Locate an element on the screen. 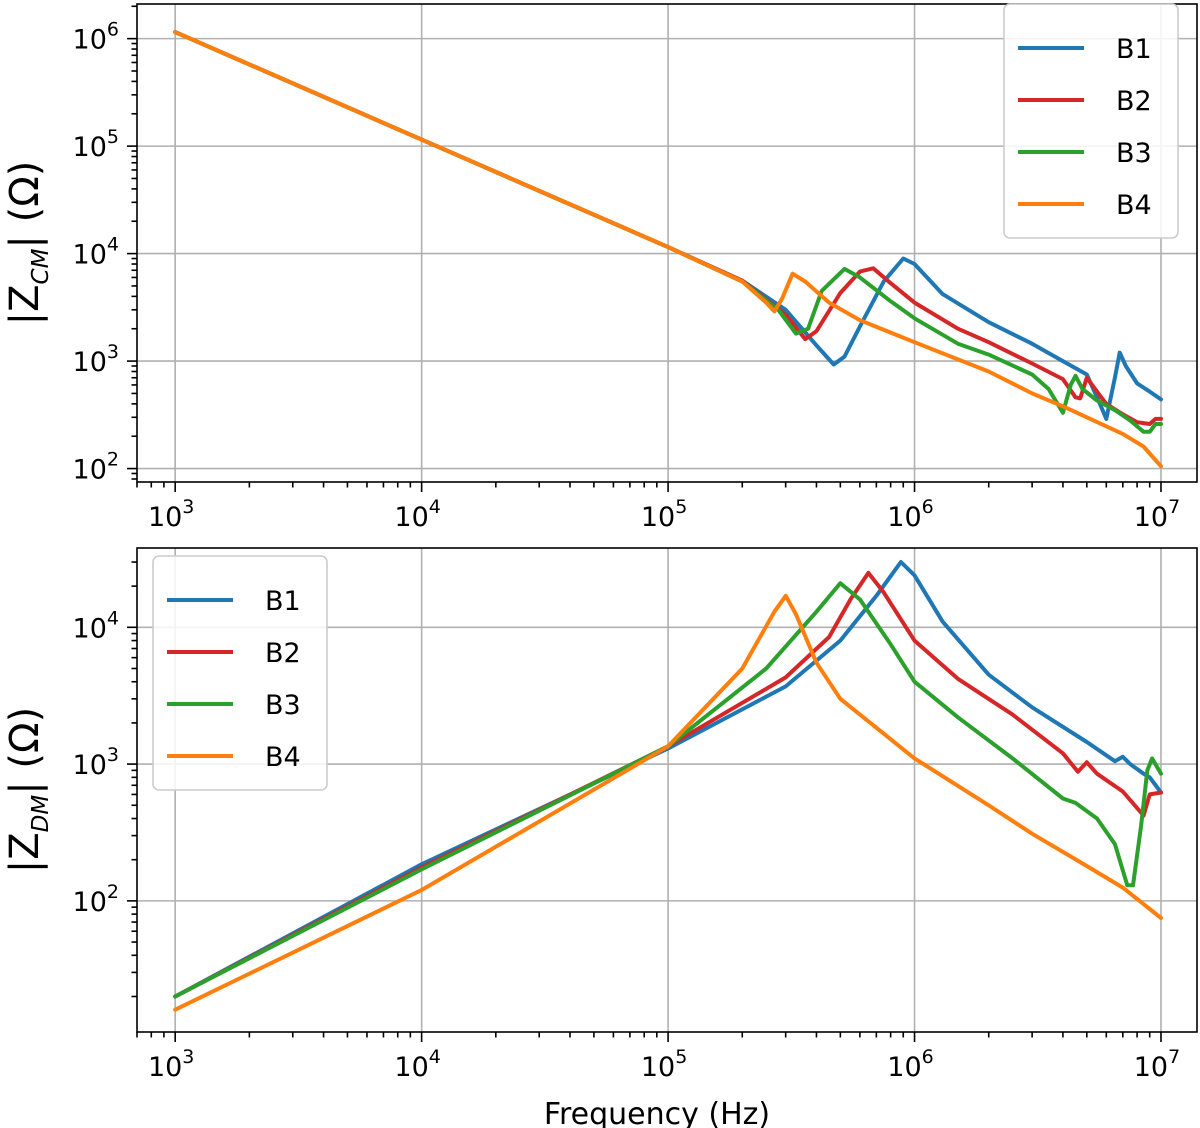  p0-x-tick-label-4: 10⁷ is located at coordinates (1157, 514).